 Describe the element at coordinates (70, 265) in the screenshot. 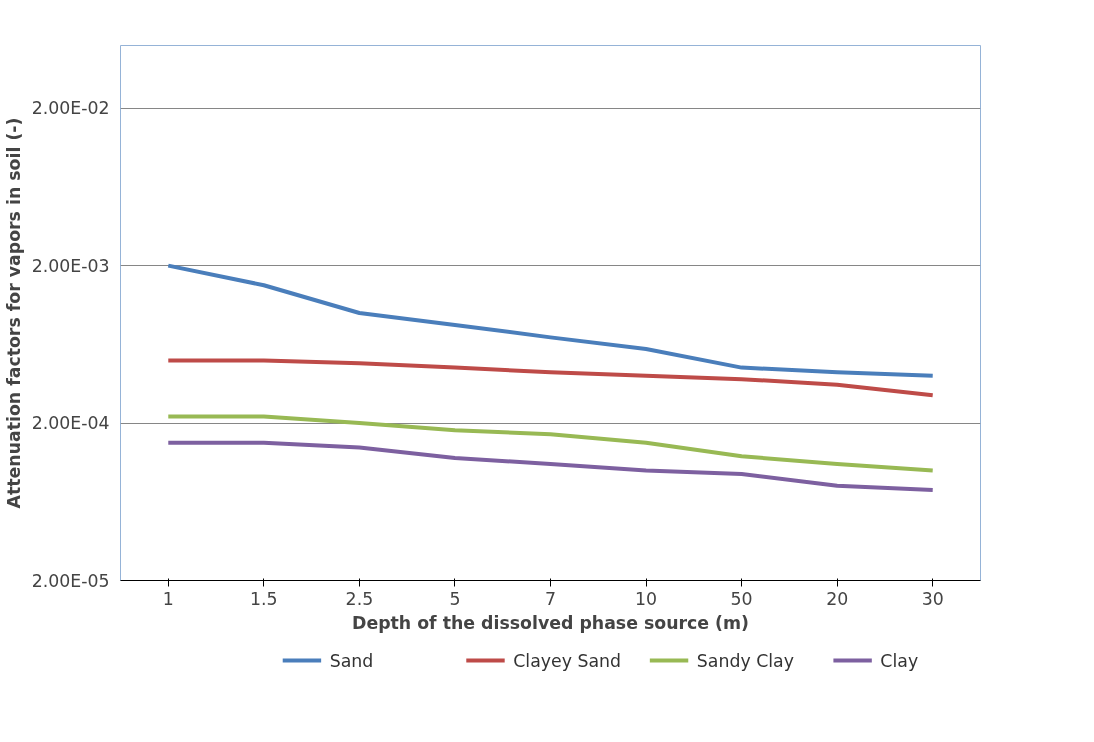

I see `y-tick-label: 2.00E-03` at that location.